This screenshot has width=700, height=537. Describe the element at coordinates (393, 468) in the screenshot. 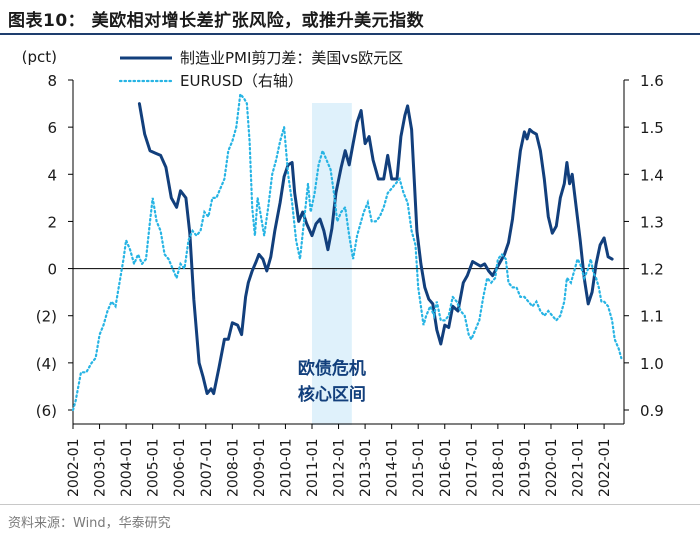

I see `x-tick-label: 2014-01` at that location.